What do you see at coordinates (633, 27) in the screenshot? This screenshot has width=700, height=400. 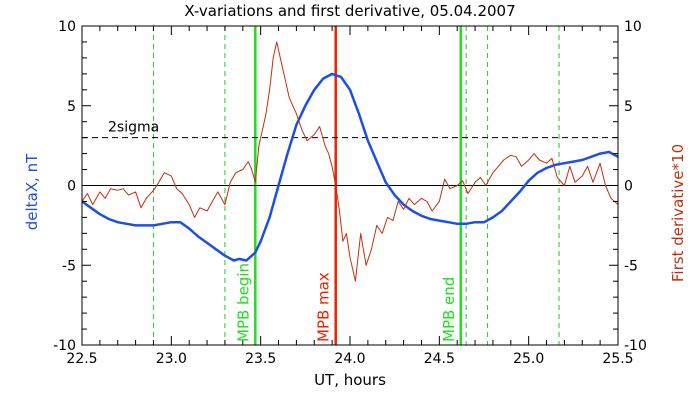 I see `y-tick-label-right: 10` at bounding box center [633, 27].